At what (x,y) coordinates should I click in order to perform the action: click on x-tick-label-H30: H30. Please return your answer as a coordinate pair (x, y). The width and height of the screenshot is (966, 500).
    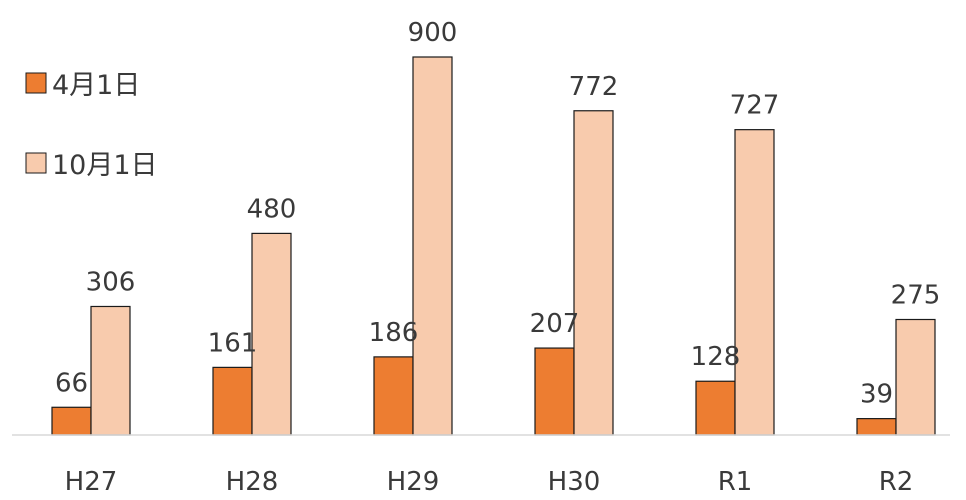
    Looking at the image, I should click on (574, 482).